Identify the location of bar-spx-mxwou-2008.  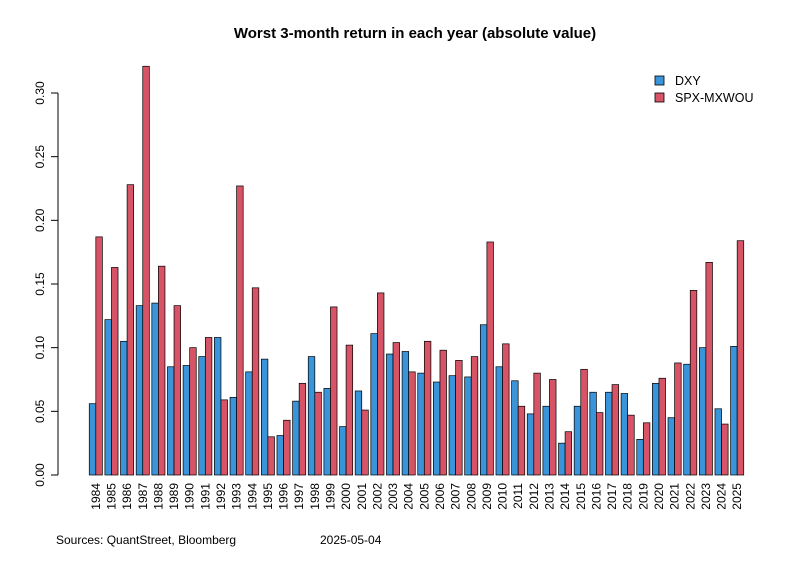
(474, 416).